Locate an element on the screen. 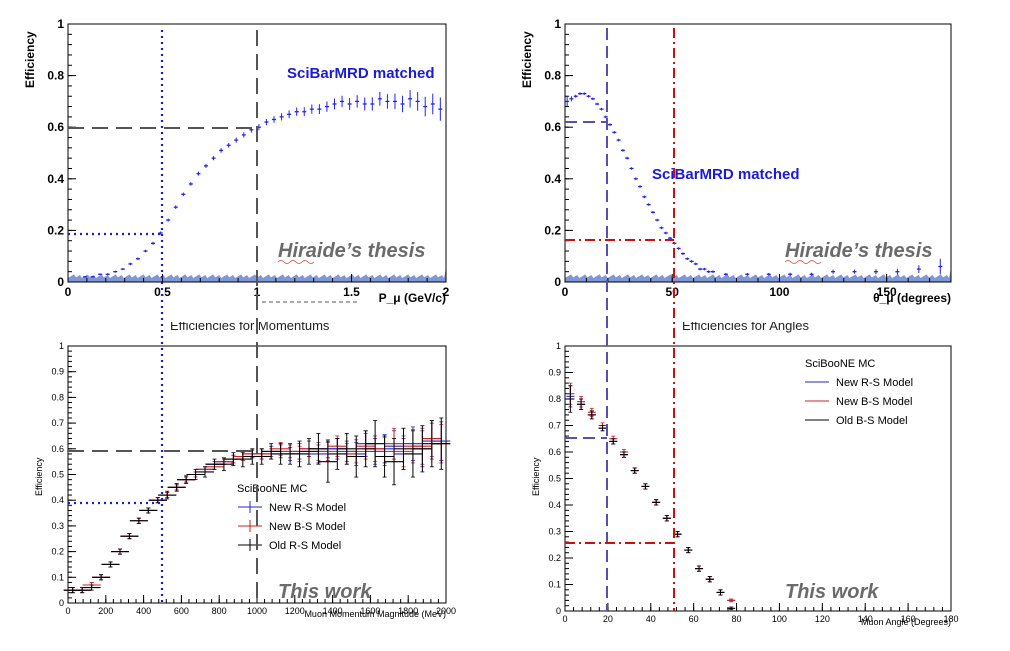 The height and width of the screenshot is (651, 1010). x-tick-label: 50 is located at coordinates (673, 292).